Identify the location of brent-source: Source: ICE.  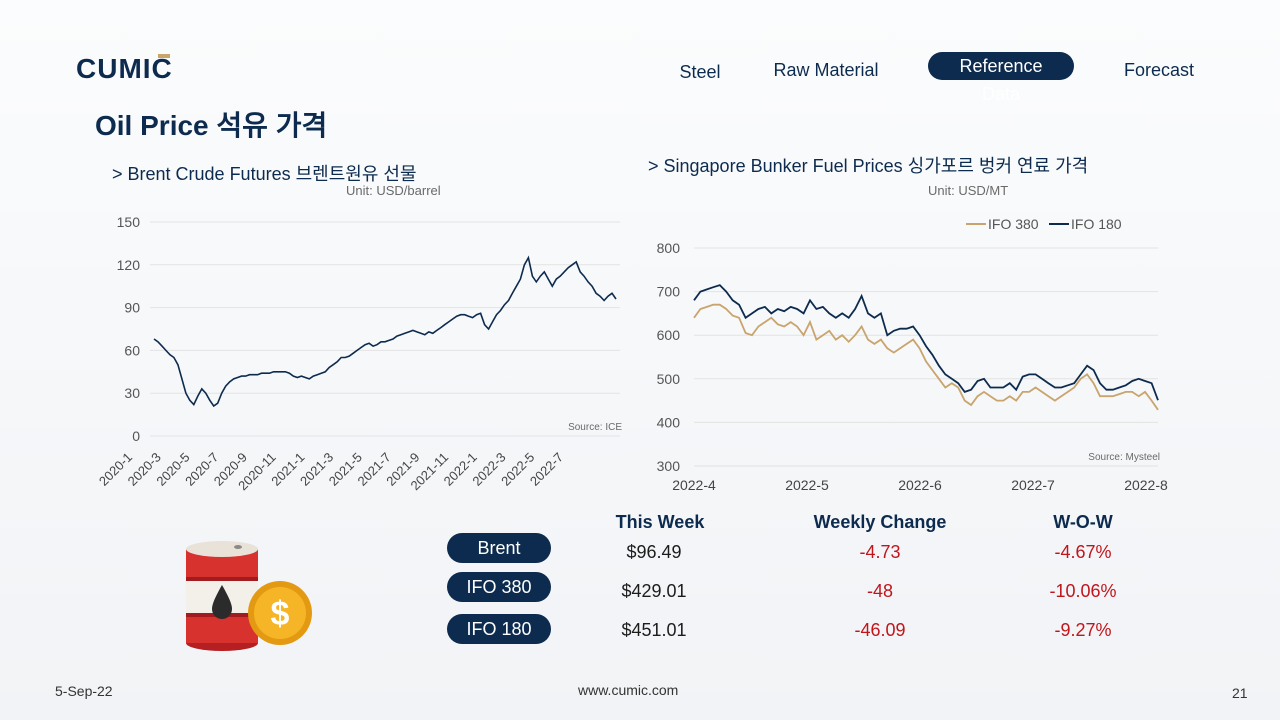
(595, 427).